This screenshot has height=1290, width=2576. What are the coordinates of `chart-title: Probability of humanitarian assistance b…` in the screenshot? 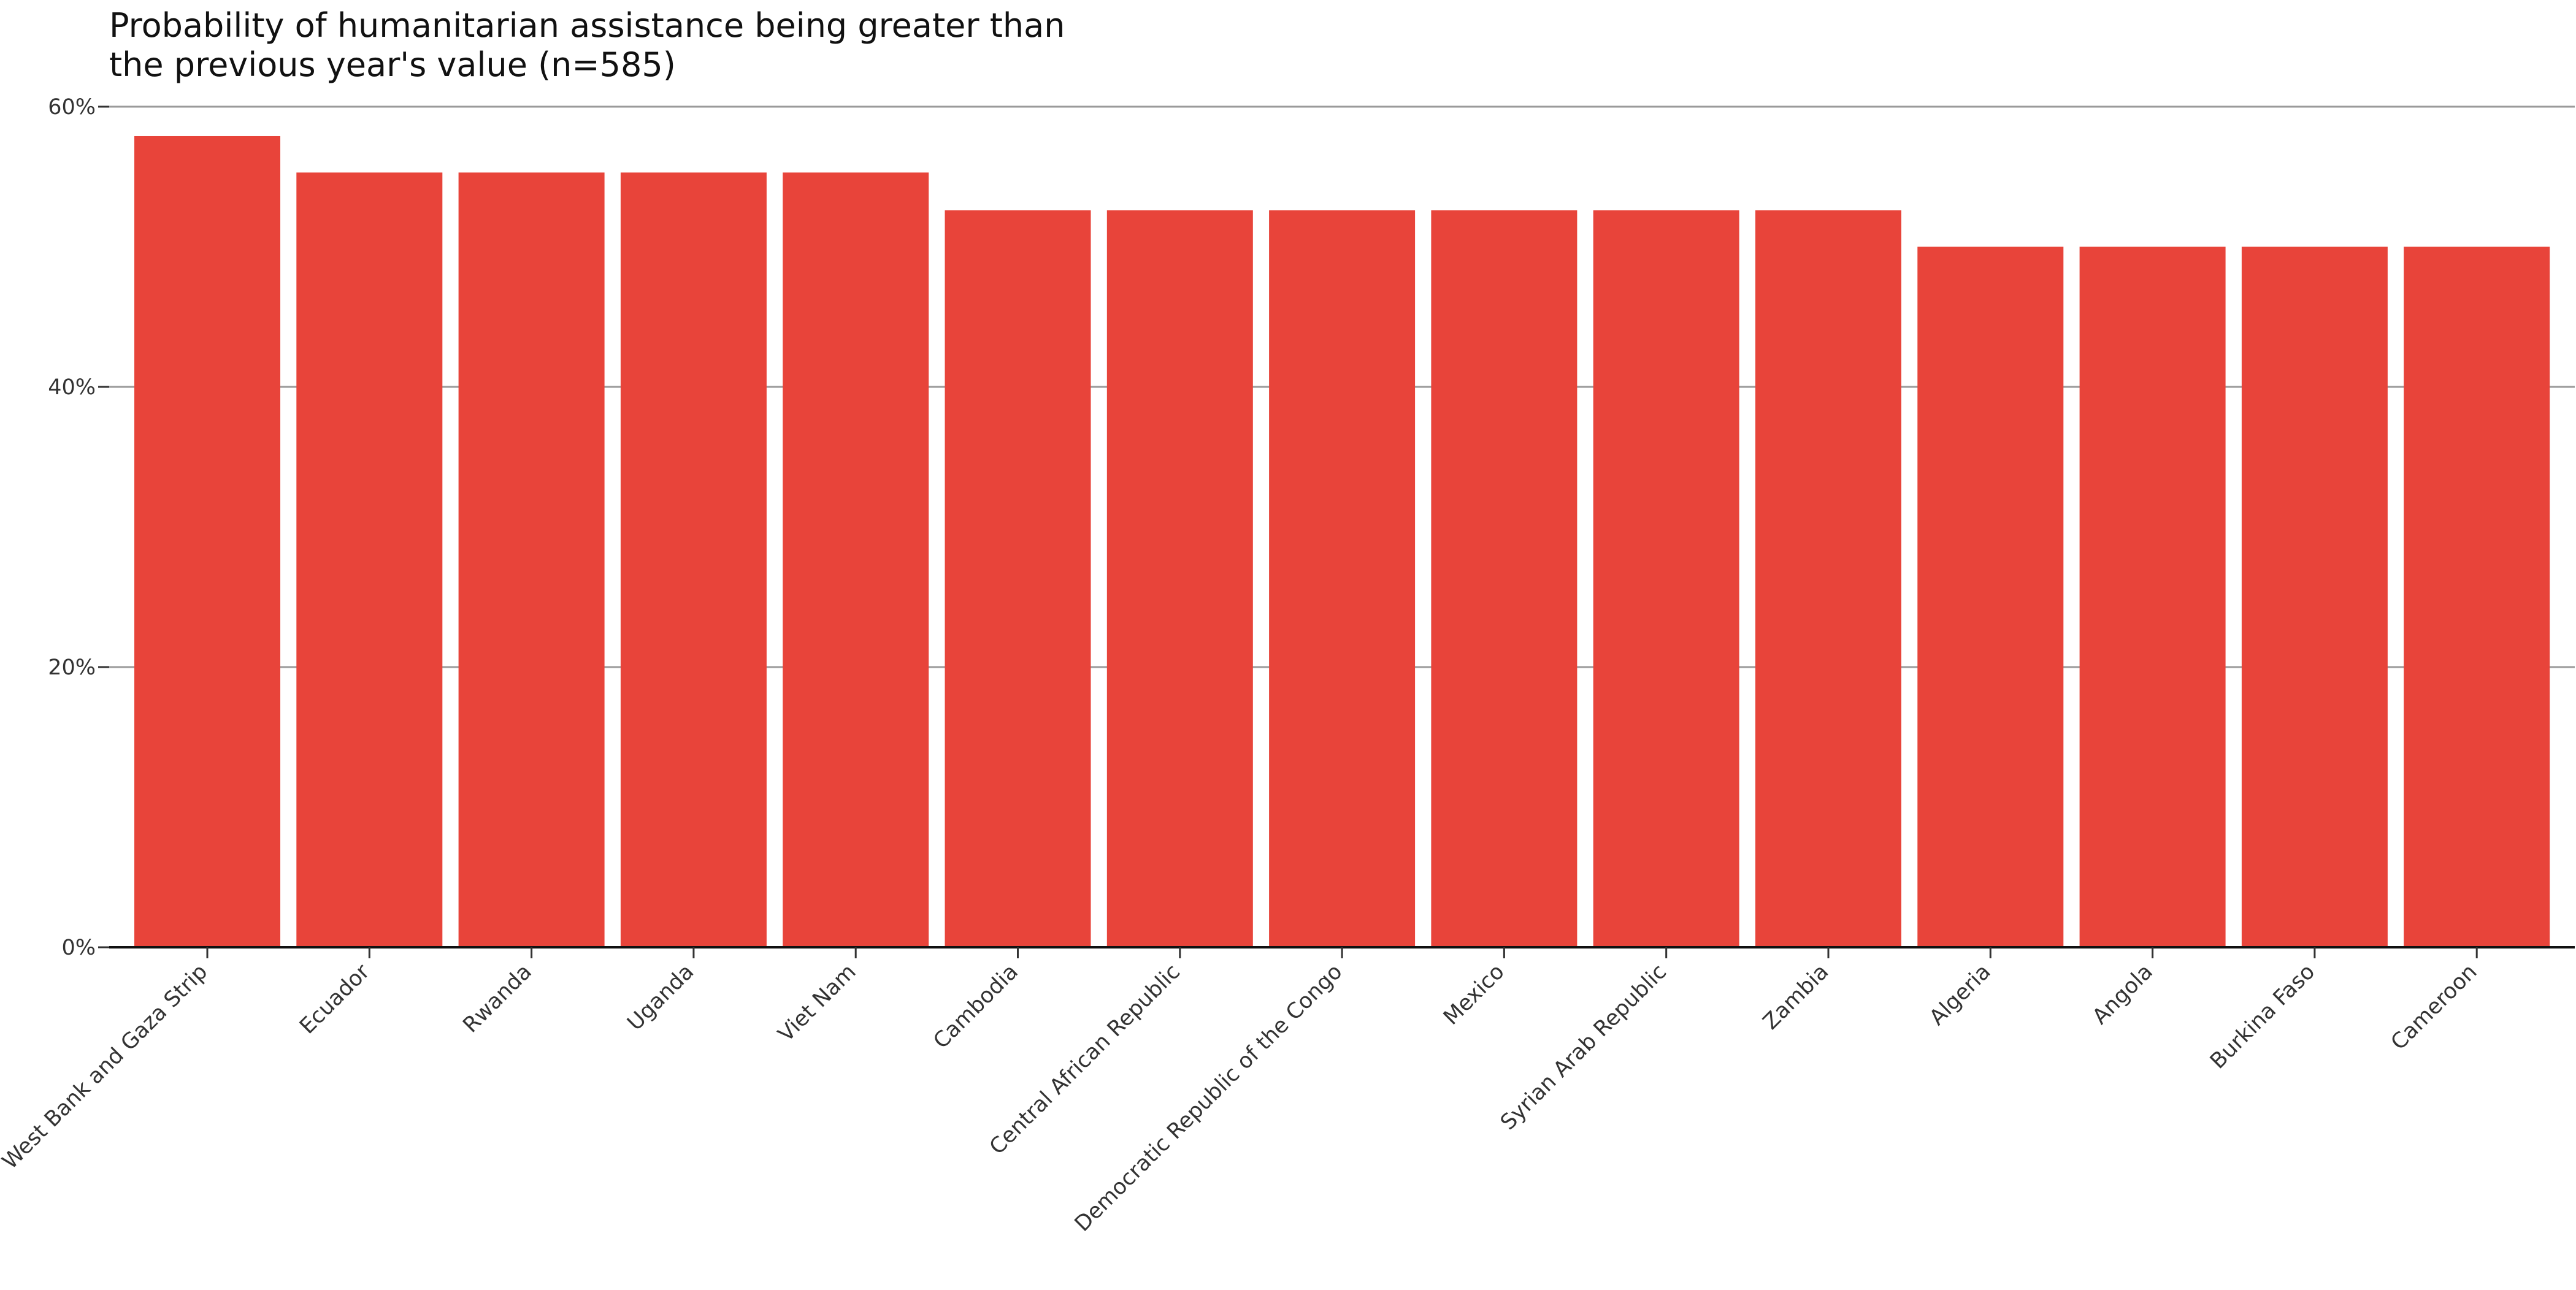 It's located at (784, 46).